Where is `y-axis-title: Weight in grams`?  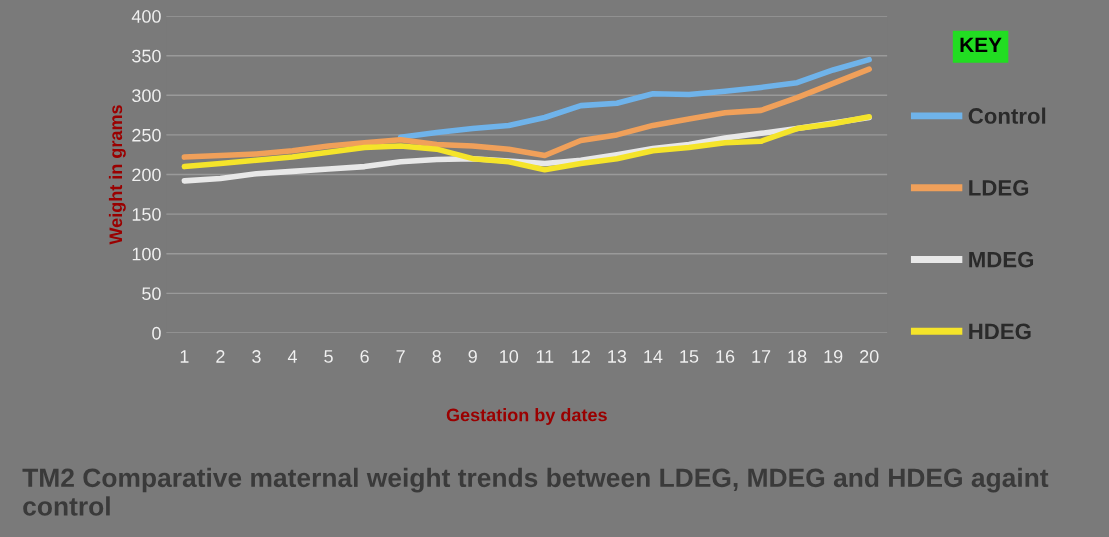 y-axis-title: Weight in grams is located at coordinates (117, 175).